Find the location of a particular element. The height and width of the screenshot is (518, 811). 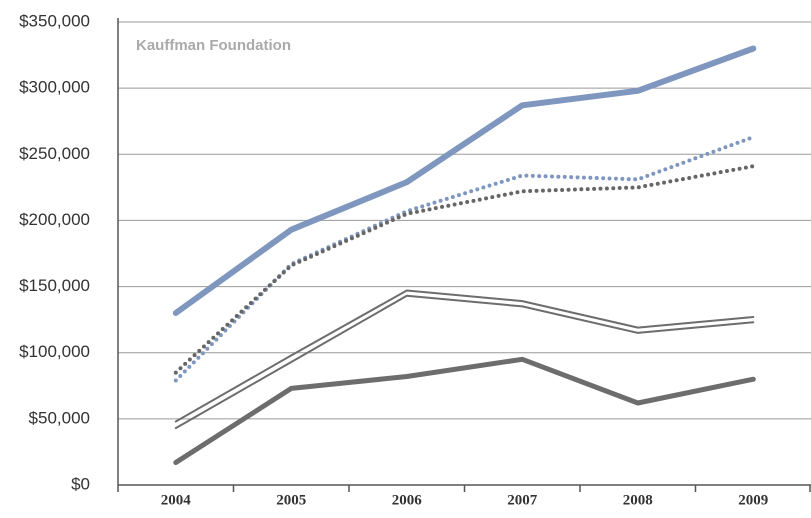

x-tick-label: 2005 is located at coordinates (291, 500).